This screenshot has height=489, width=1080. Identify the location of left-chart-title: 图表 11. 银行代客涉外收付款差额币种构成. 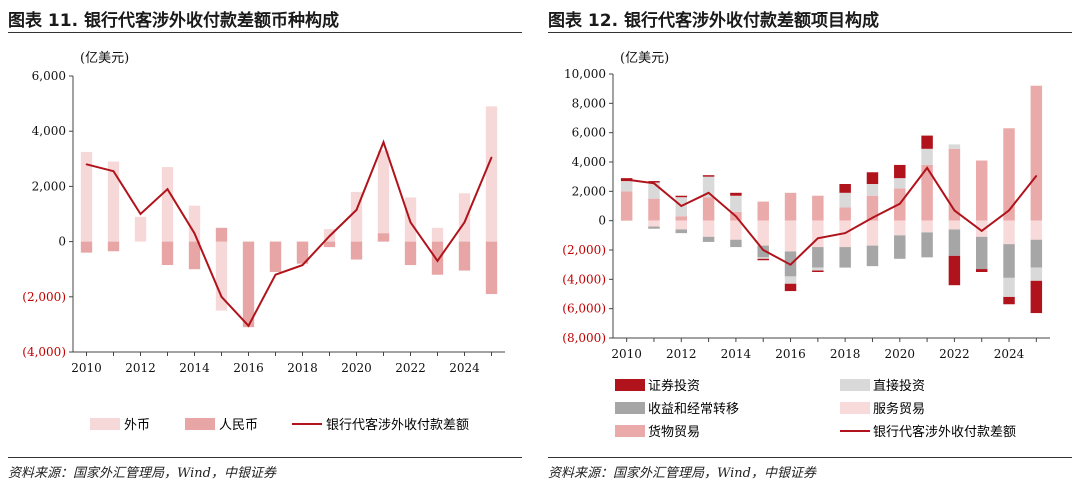
(173, 21).